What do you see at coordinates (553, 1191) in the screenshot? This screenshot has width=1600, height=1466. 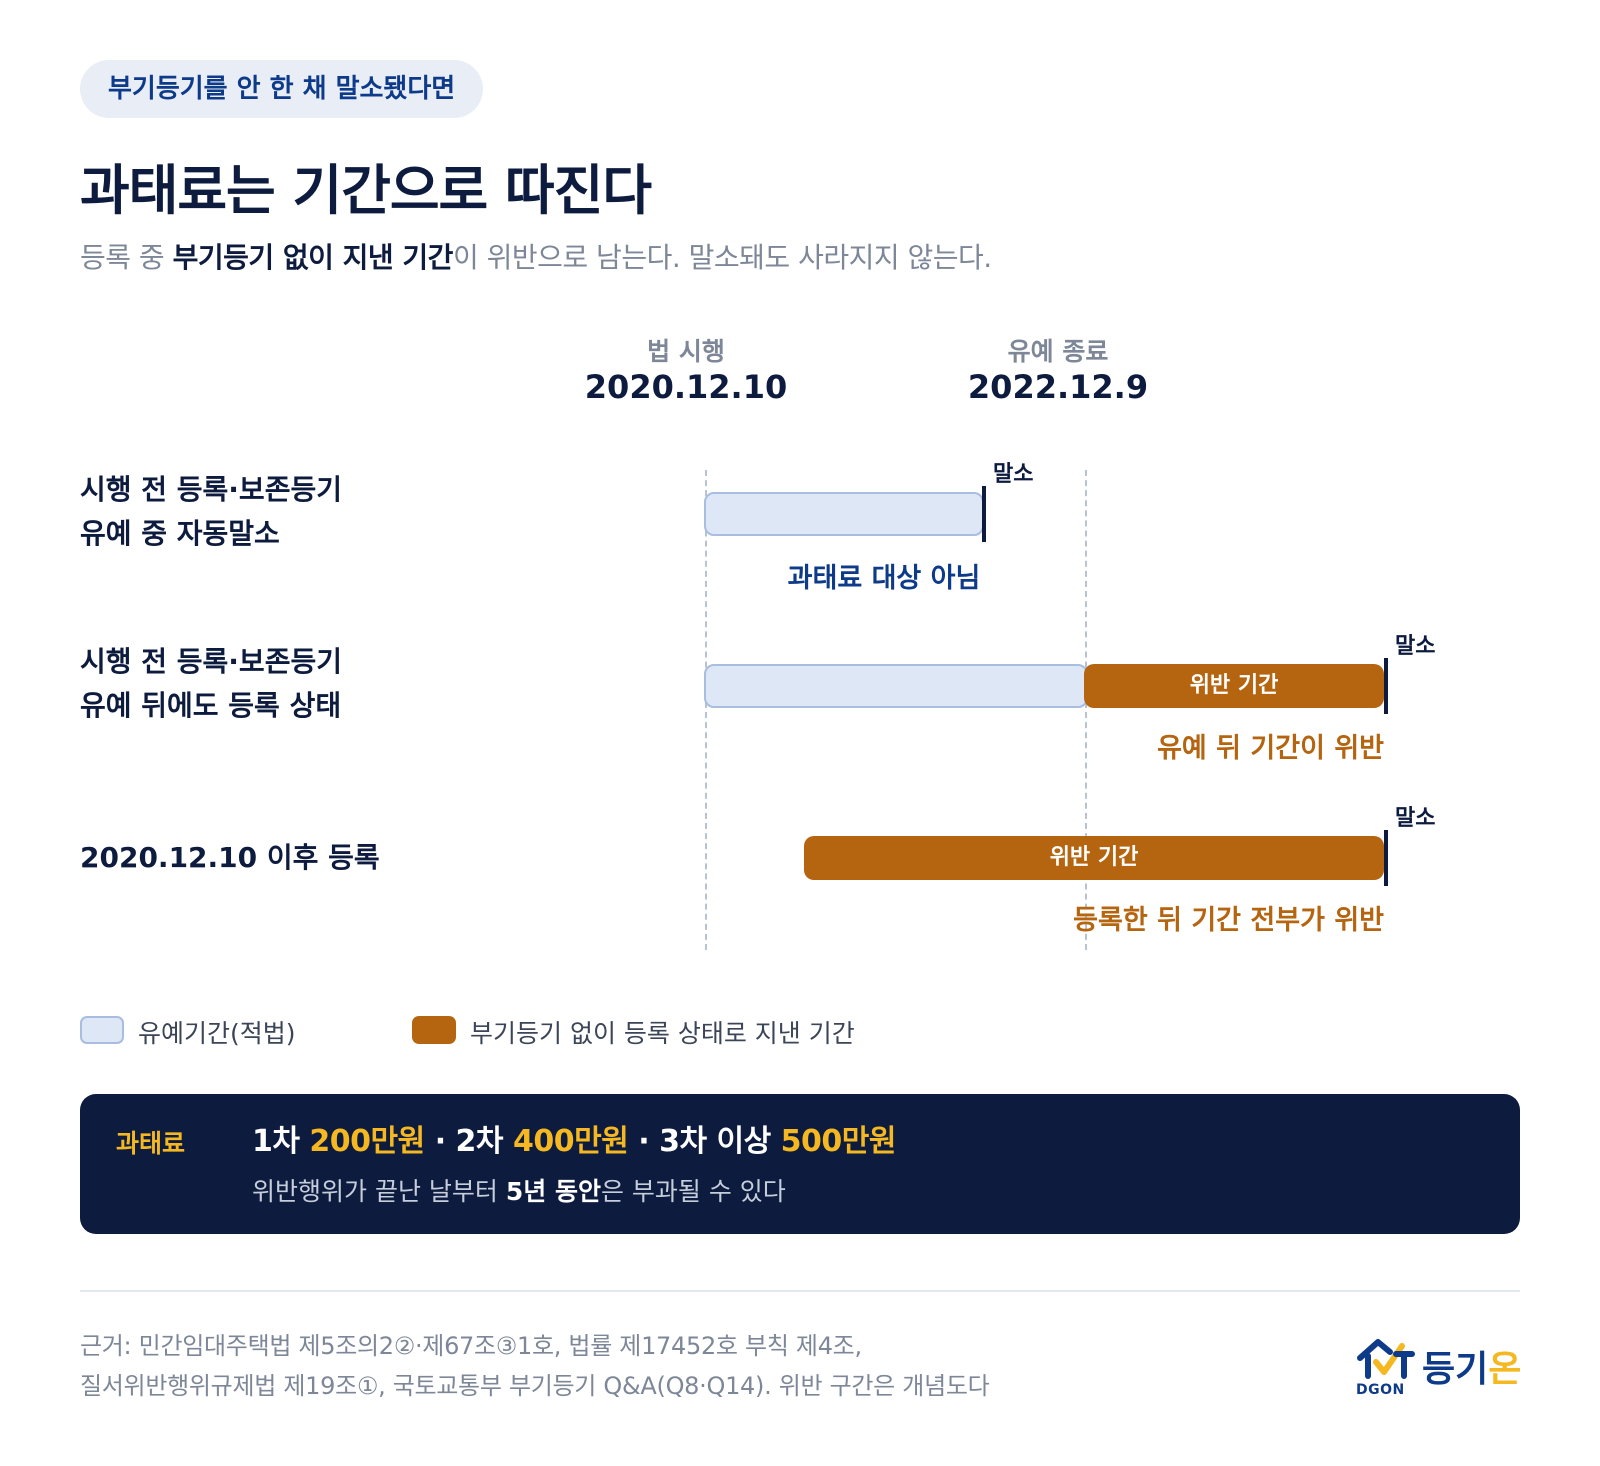 I see `fine-sub-bold: 5년 동안` at bounding box center [553, 1191].